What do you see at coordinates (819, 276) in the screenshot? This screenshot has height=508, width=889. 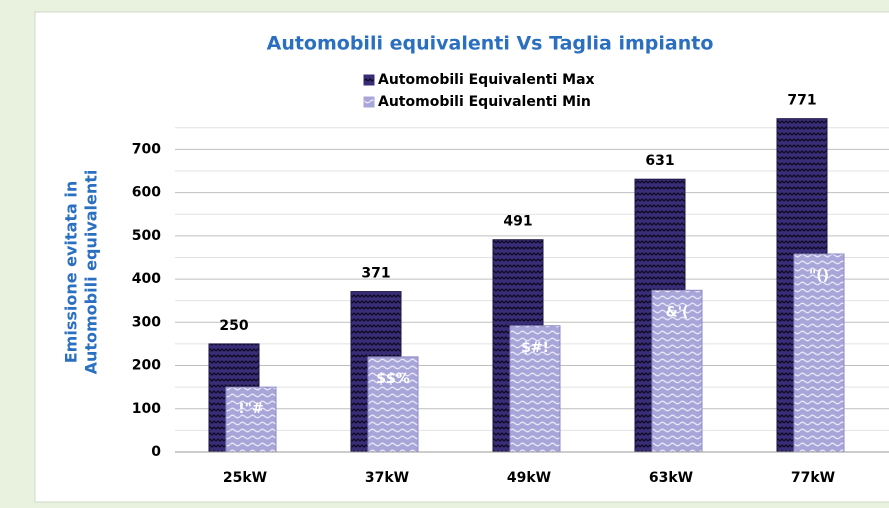 I see `value-label: "()` at bounding box center [819, 276].